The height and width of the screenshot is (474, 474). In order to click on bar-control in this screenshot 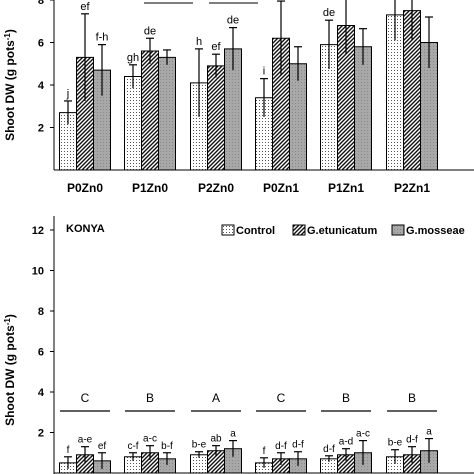, I will do `click(133, 123)`.